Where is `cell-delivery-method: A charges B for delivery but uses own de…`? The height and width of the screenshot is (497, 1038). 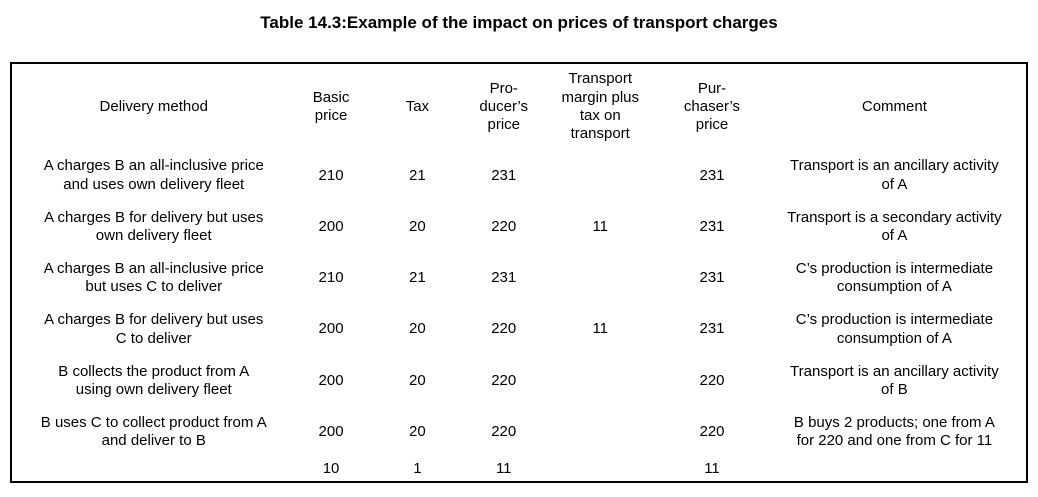
cell-delivery-method: A charges B for delivery but uses own de… is located at coordinates (154, 226).